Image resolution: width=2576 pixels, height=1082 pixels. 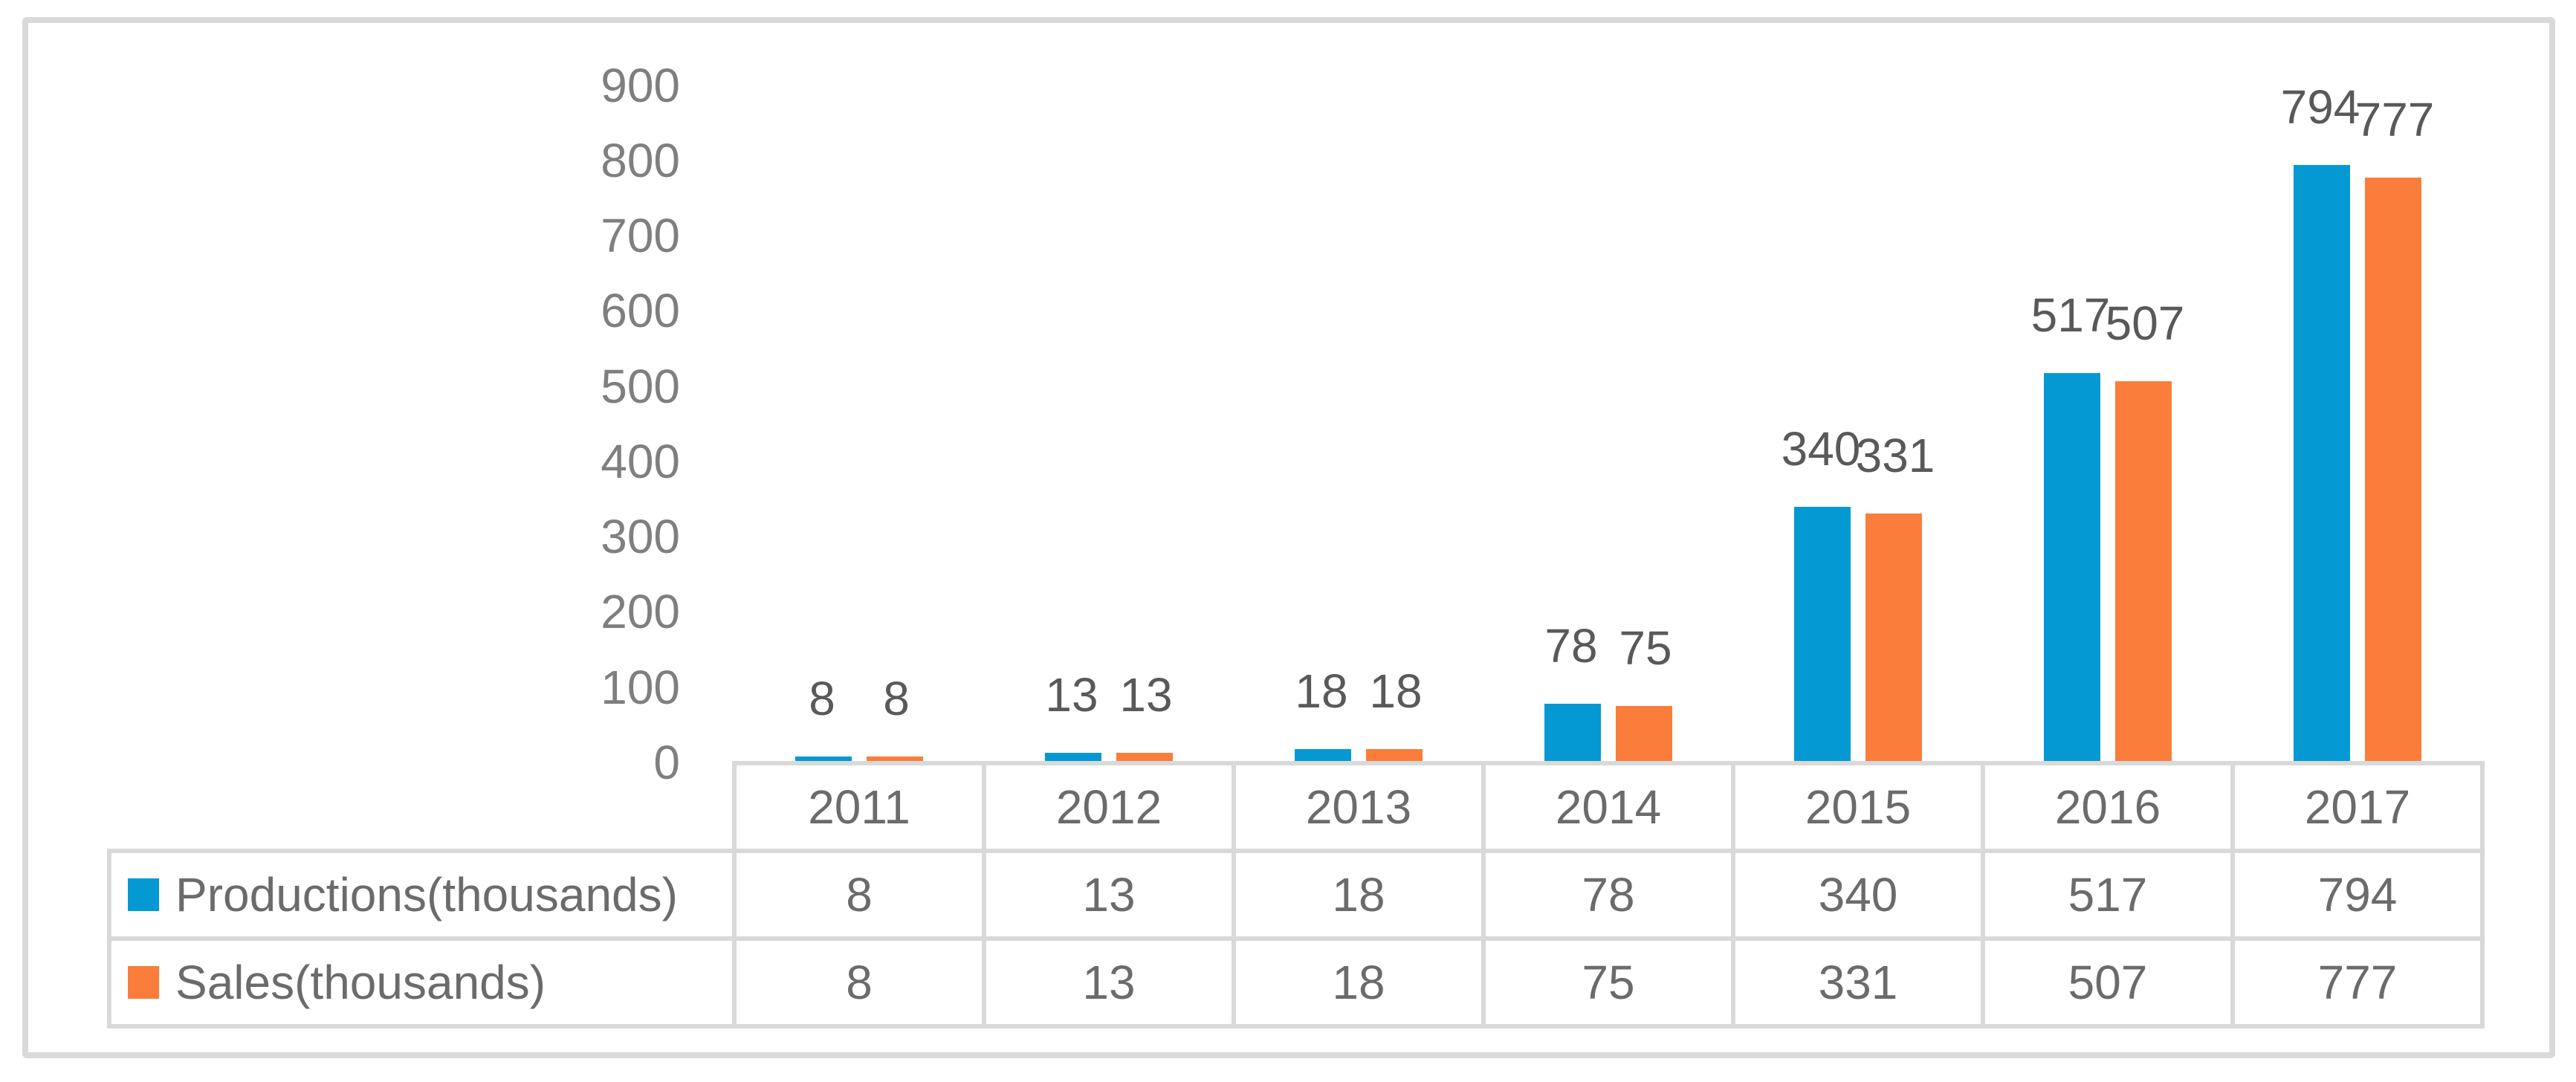 I want to click on table-value-sales-thousands-2015: 331, so click(x=1858, y=982).